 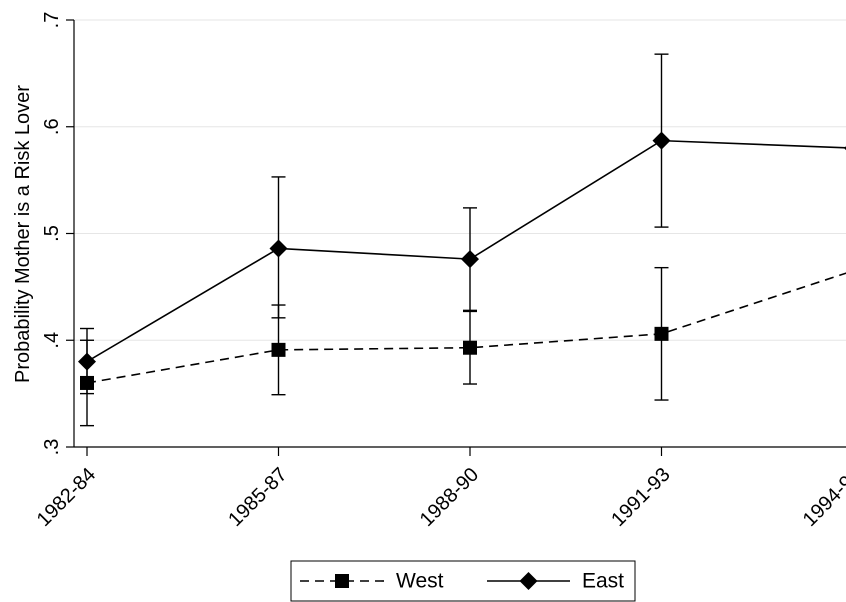 What do you see at coordinates (372, 581) in the screenshot?
I see `legend-item-west: West` at bounding box center [372, 581].